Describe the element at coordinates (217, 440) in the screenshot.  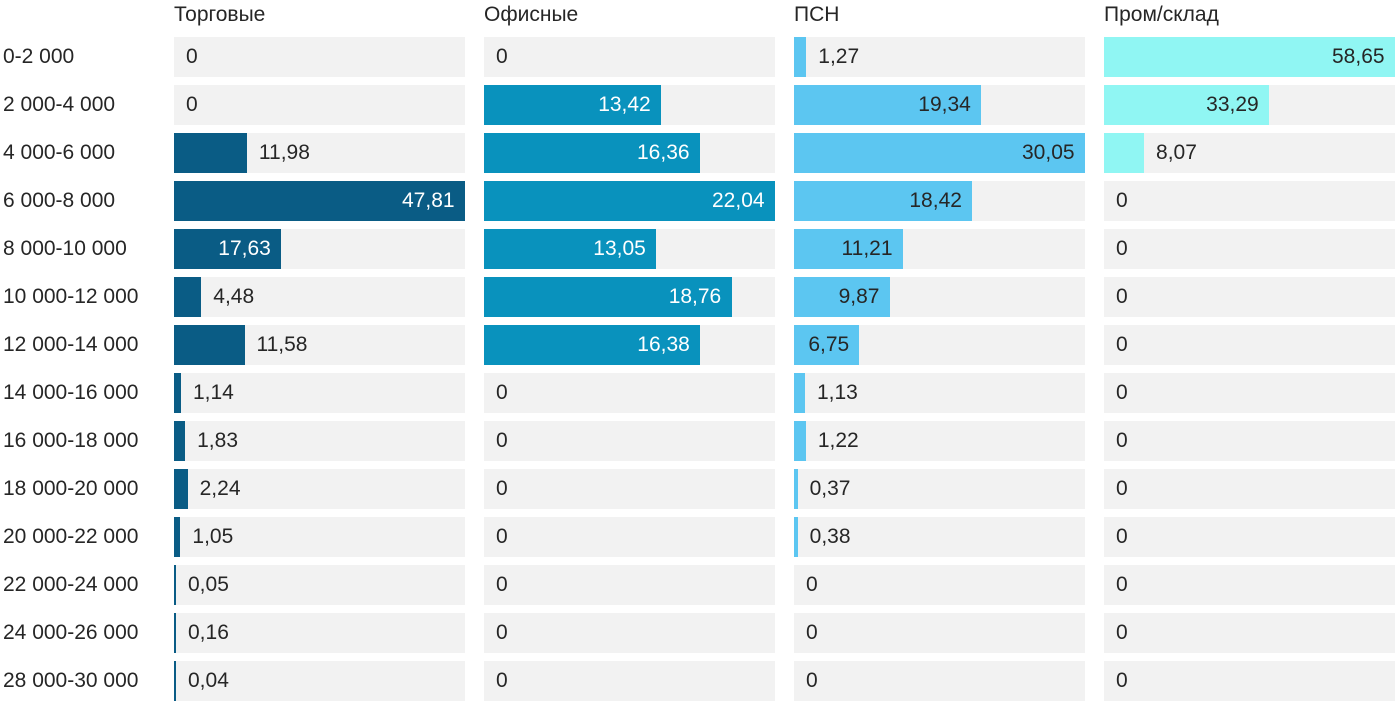
I see `value-label: 1,83` at that location.